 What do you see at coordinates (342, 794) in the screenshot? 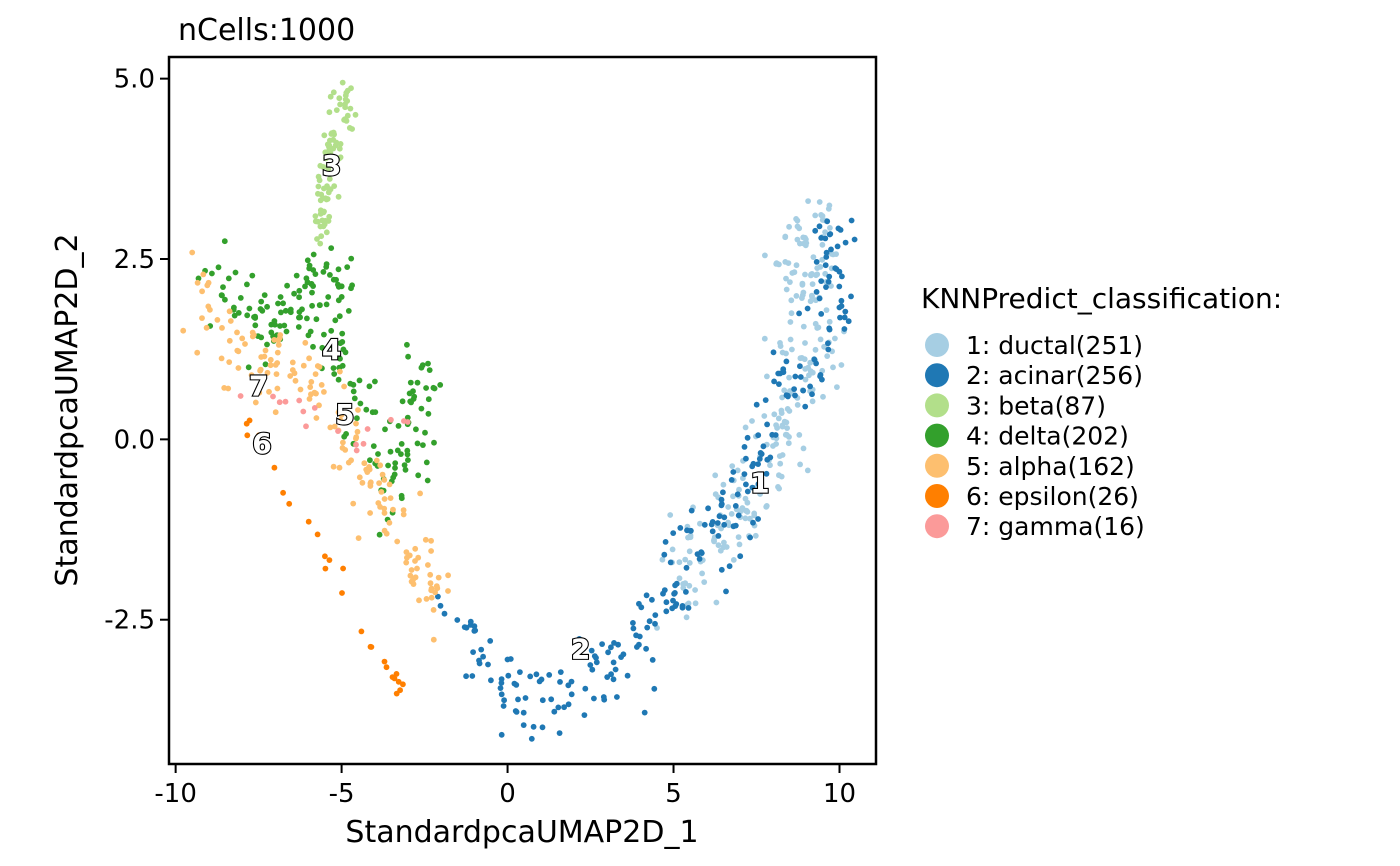
I see `x-tick-label: -5` at bounding box center [342, 794].